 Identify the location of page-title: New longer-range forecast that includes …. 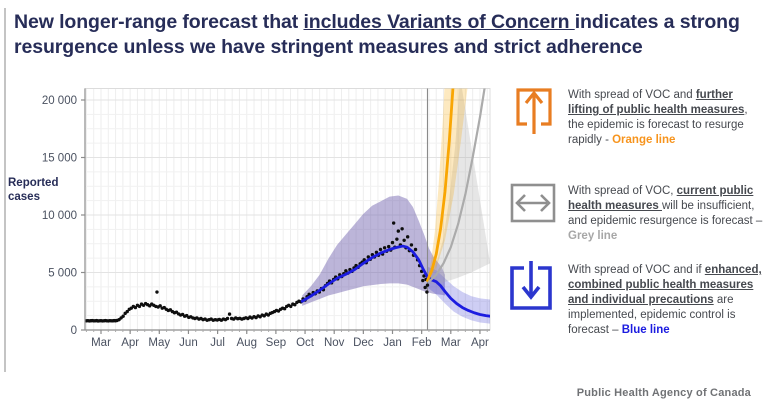
(386, 35).